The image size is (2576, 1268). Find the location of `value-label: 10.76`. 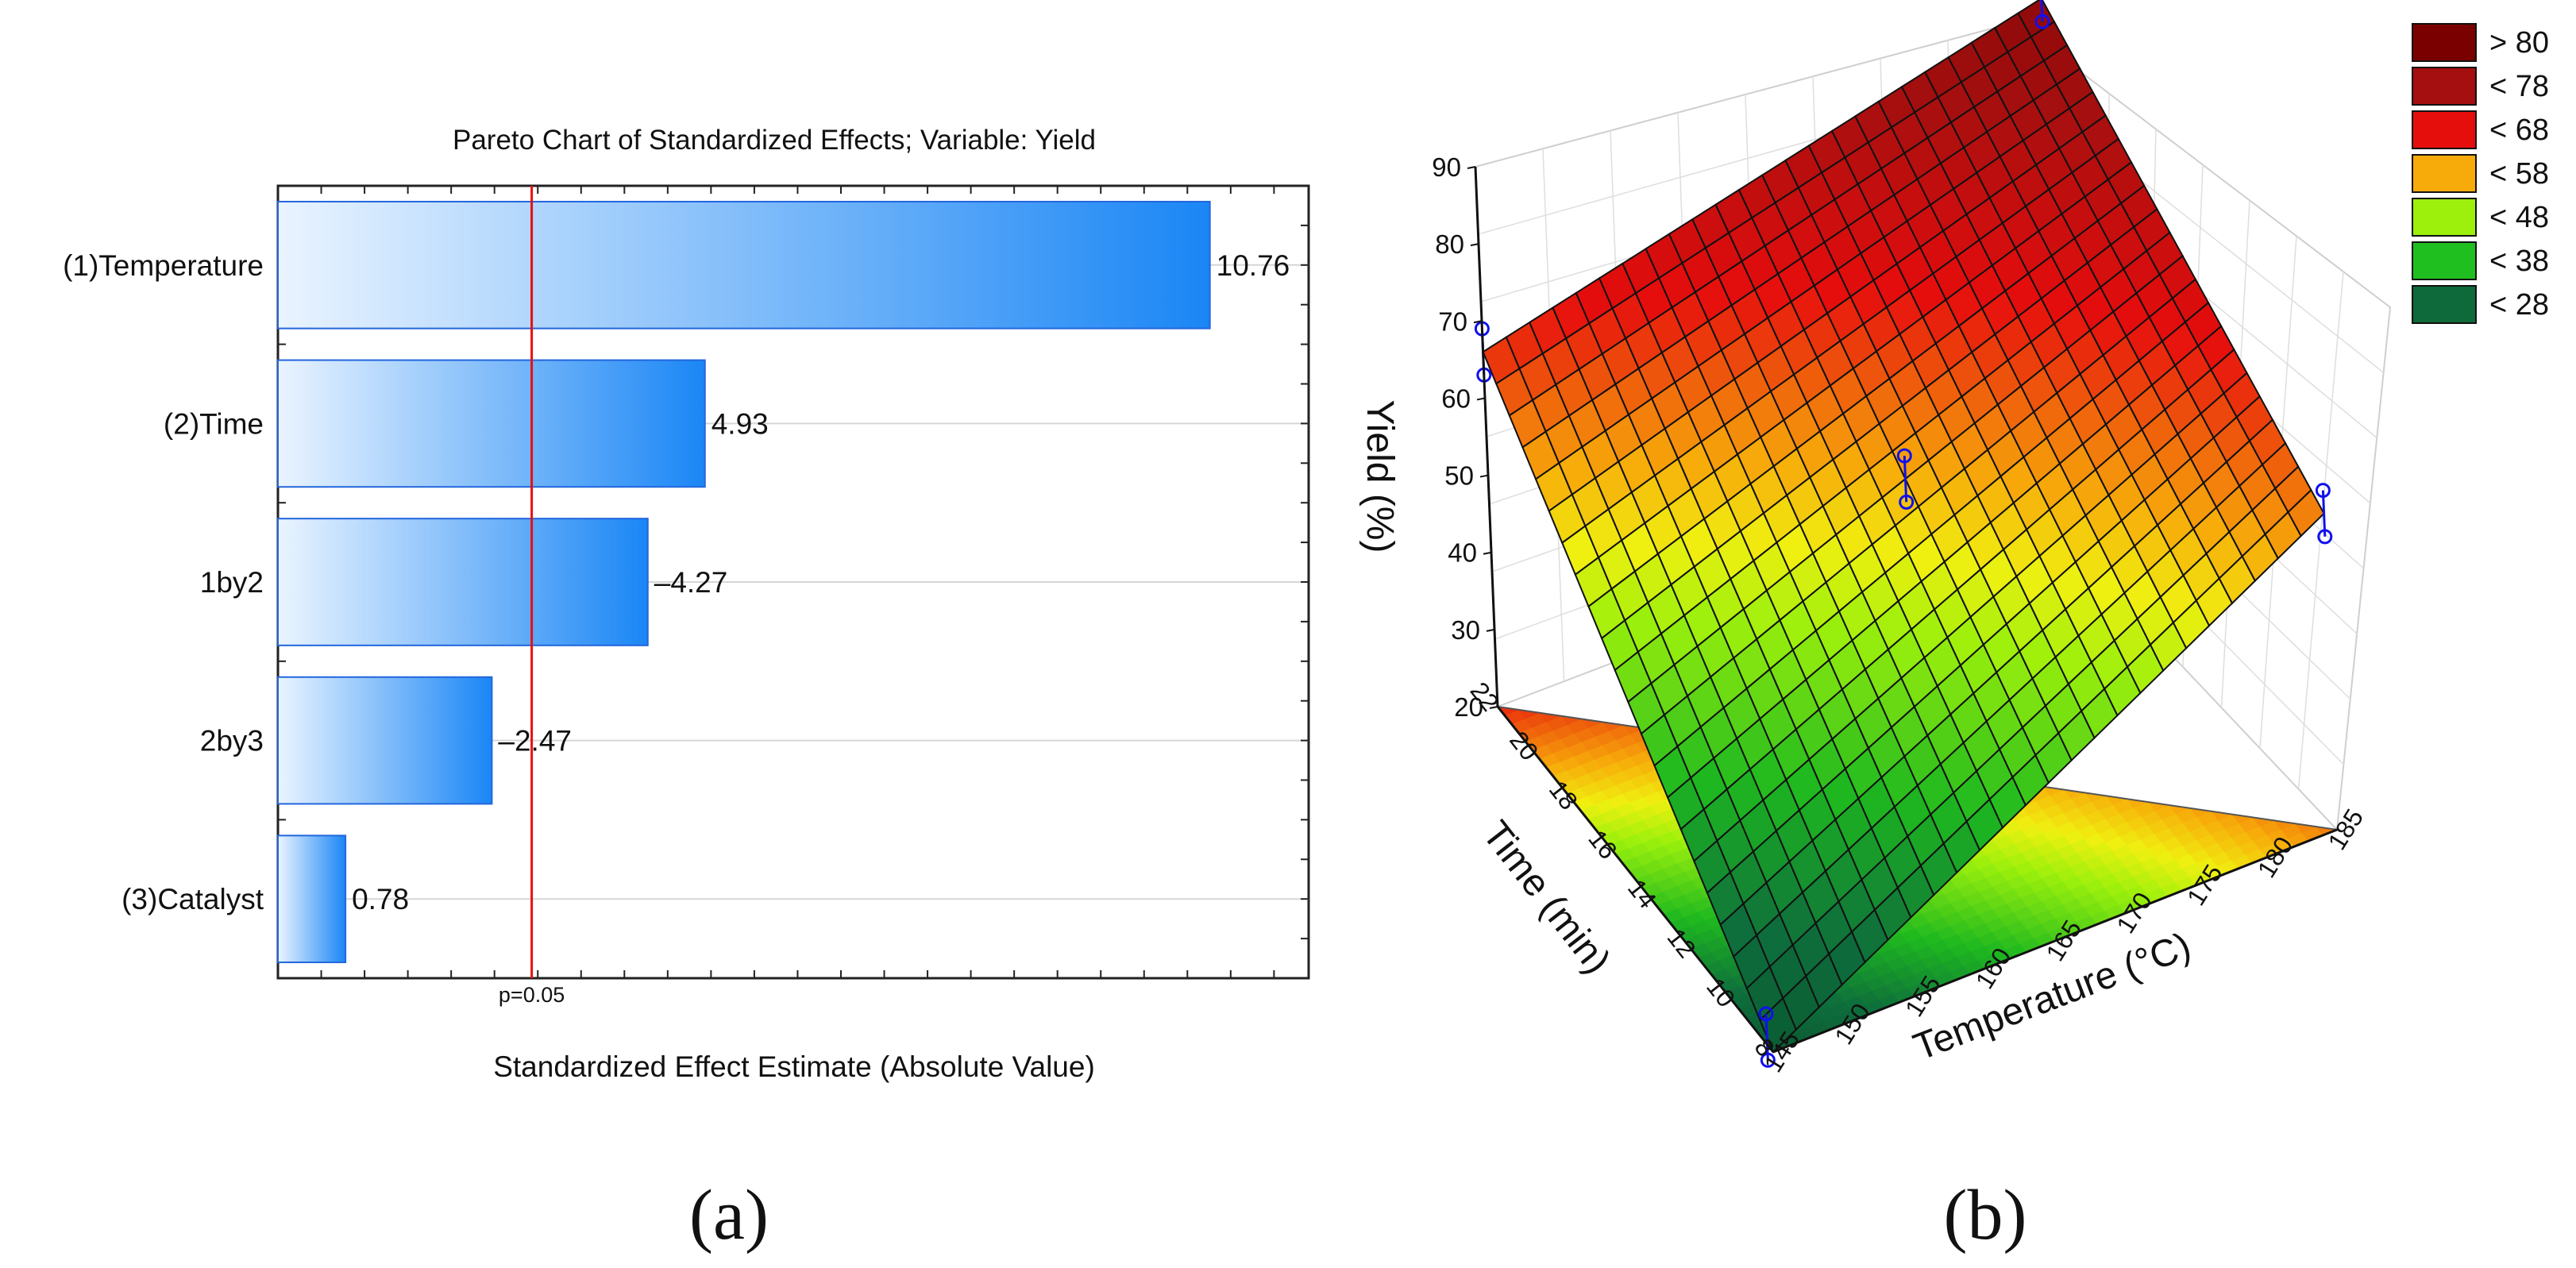

value-label: 10.76 is located at coordinates (1253, 265).